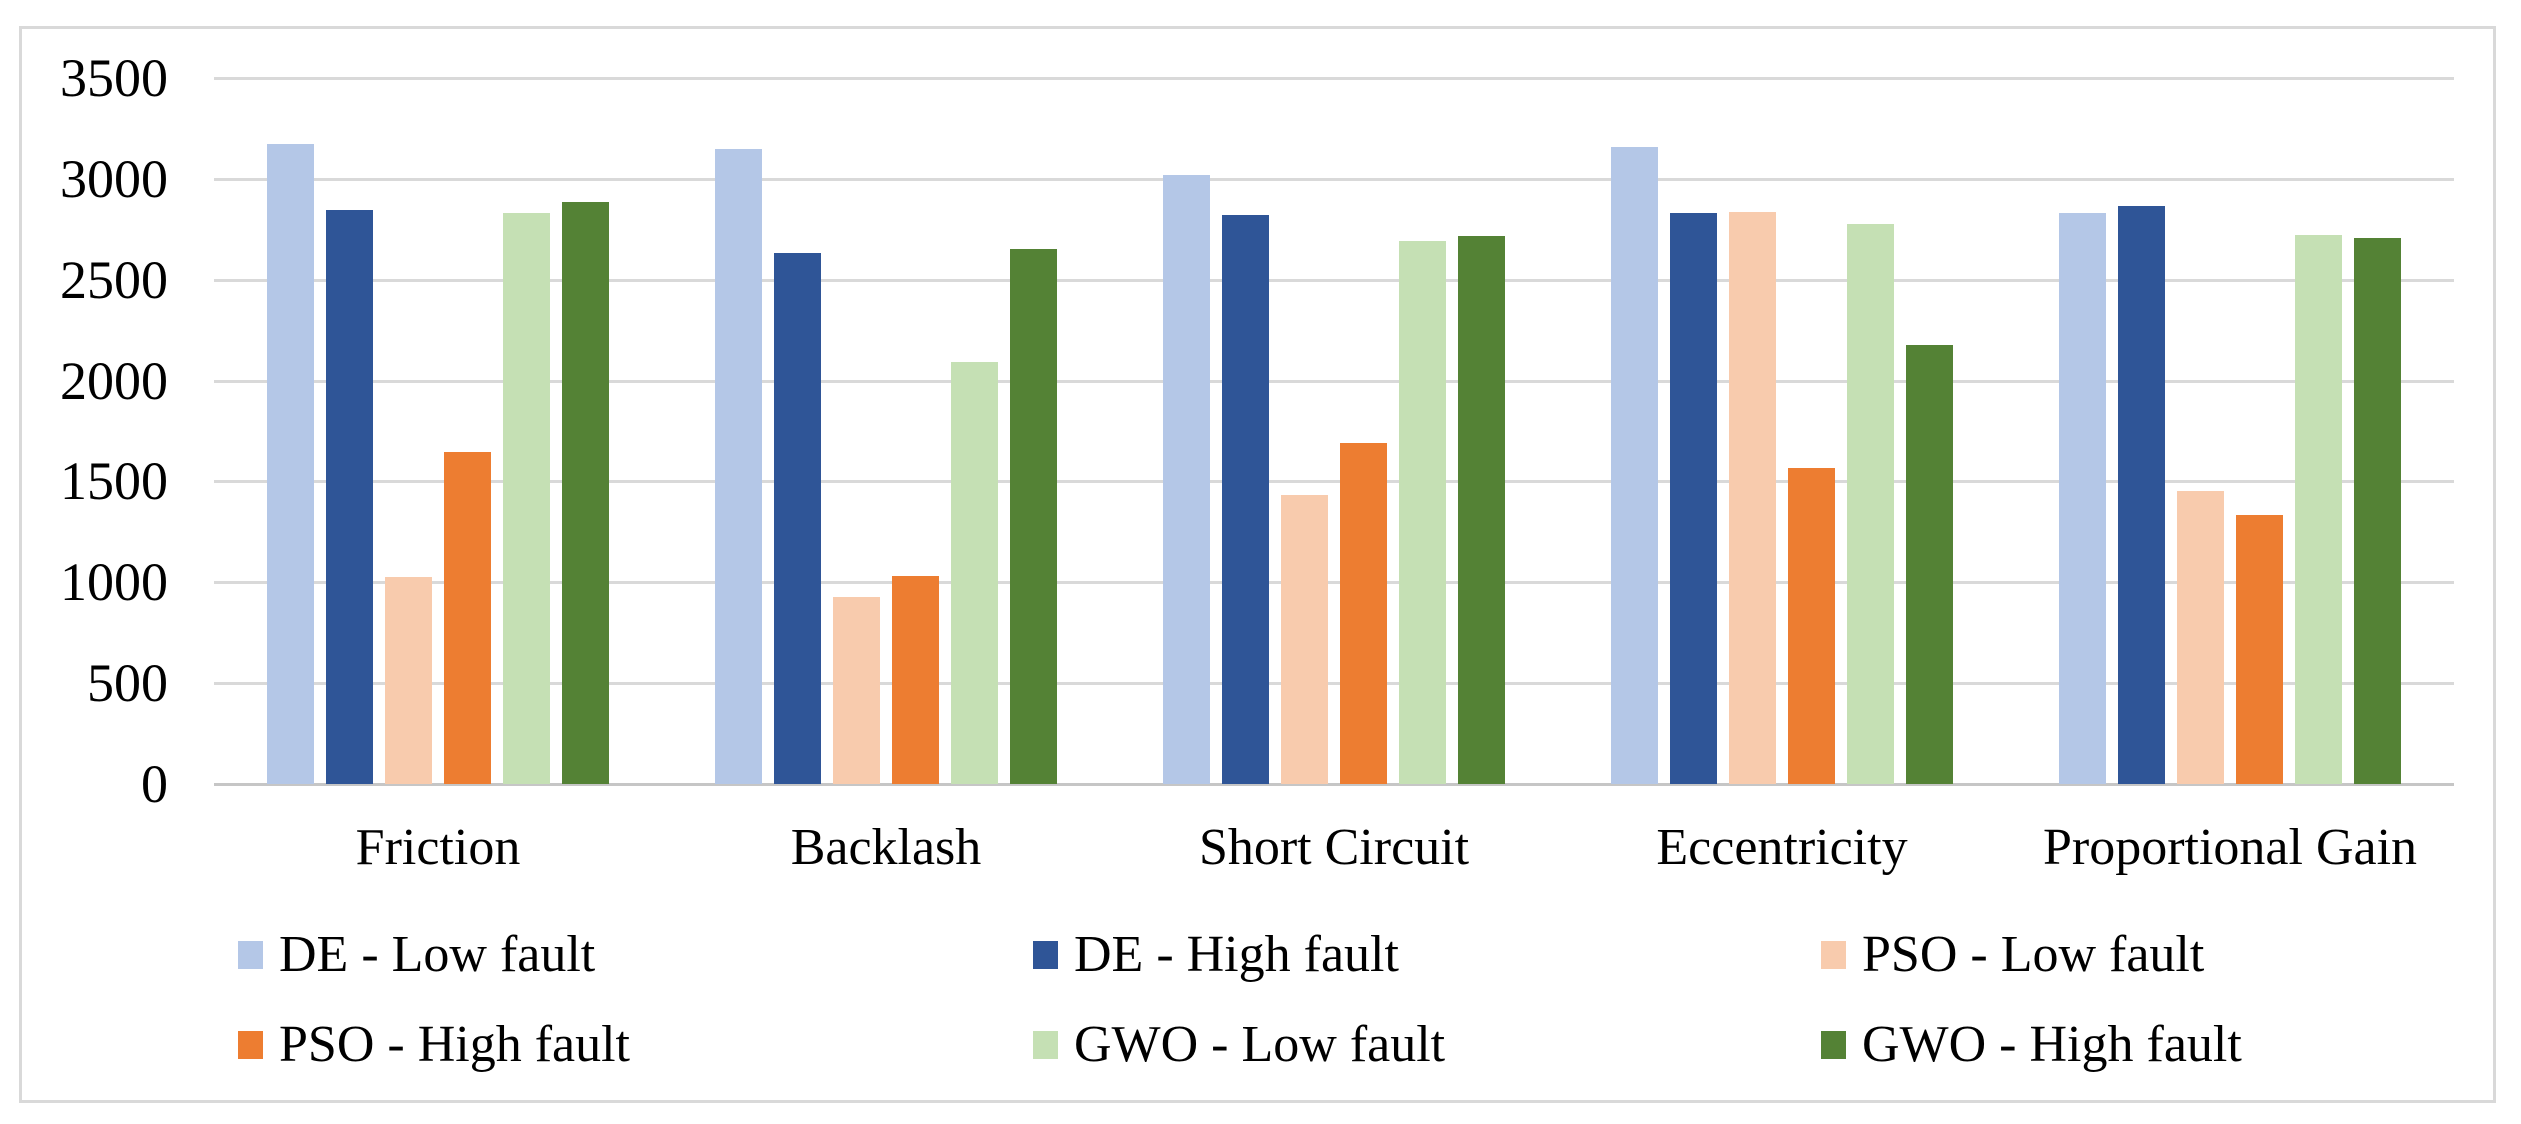 Image resolution: width=2521 pixels, height=1124 pixels. Describe the element at coordinates (127, 683) in the screenshot. I see `y-tick-label: 500` at that location.